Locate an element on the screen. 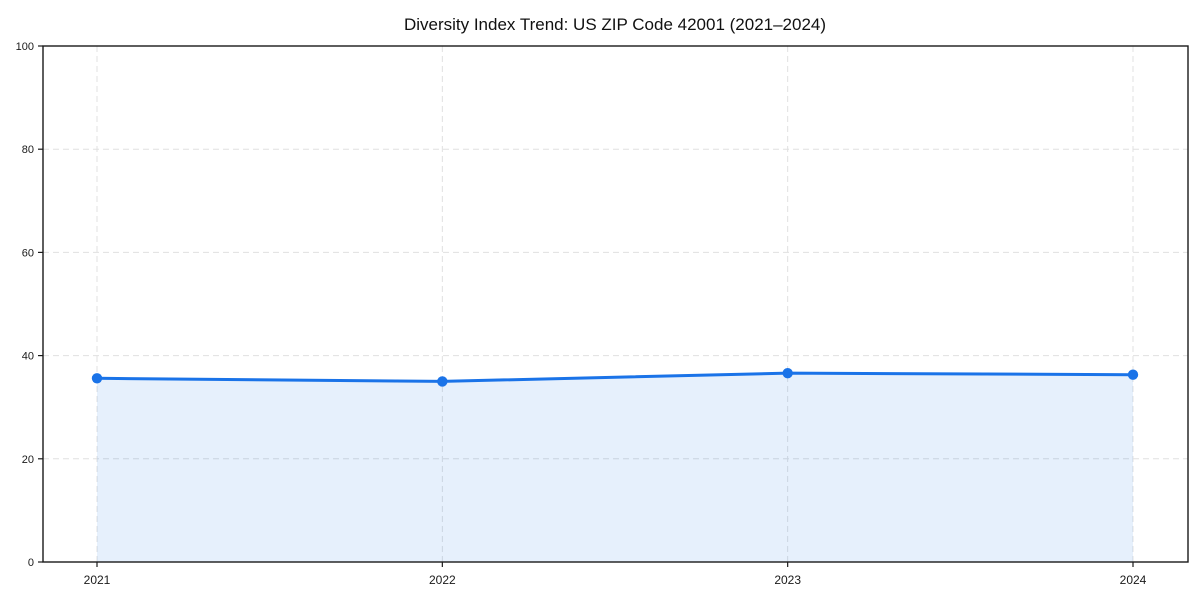 This screenshot has width=1200, height=600. data-point-marker-2023 is located at coordinates (787, 373).